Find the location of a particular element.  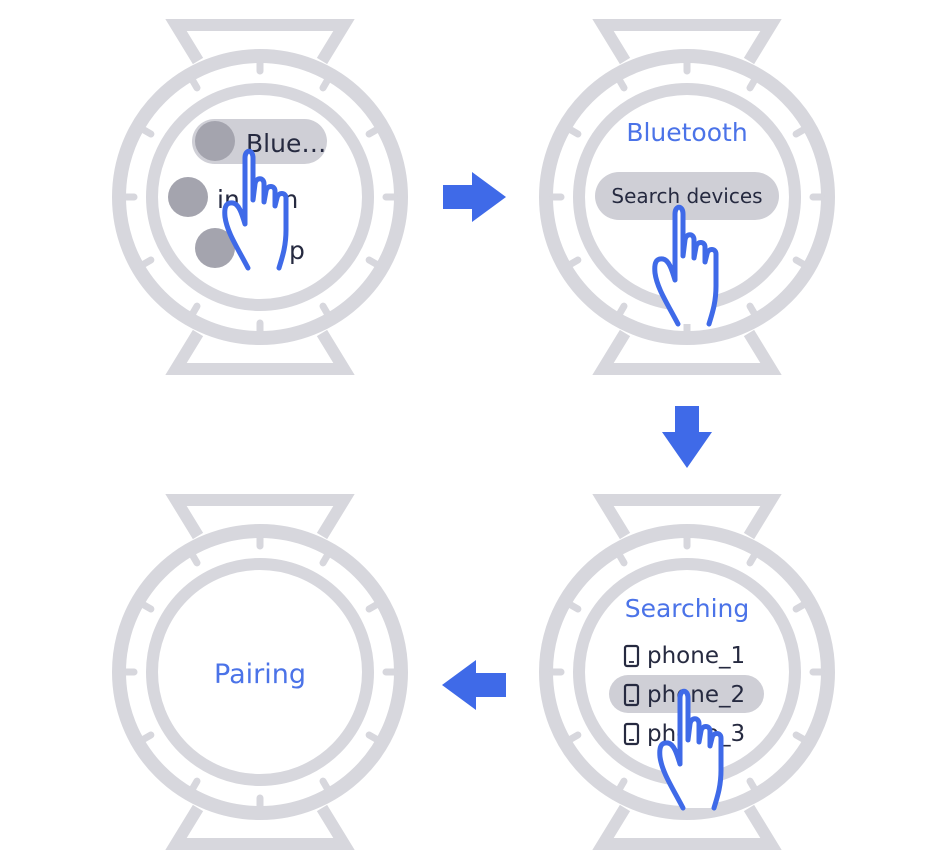

search-devices-button: Search devices is located at coordinates (687, 196).